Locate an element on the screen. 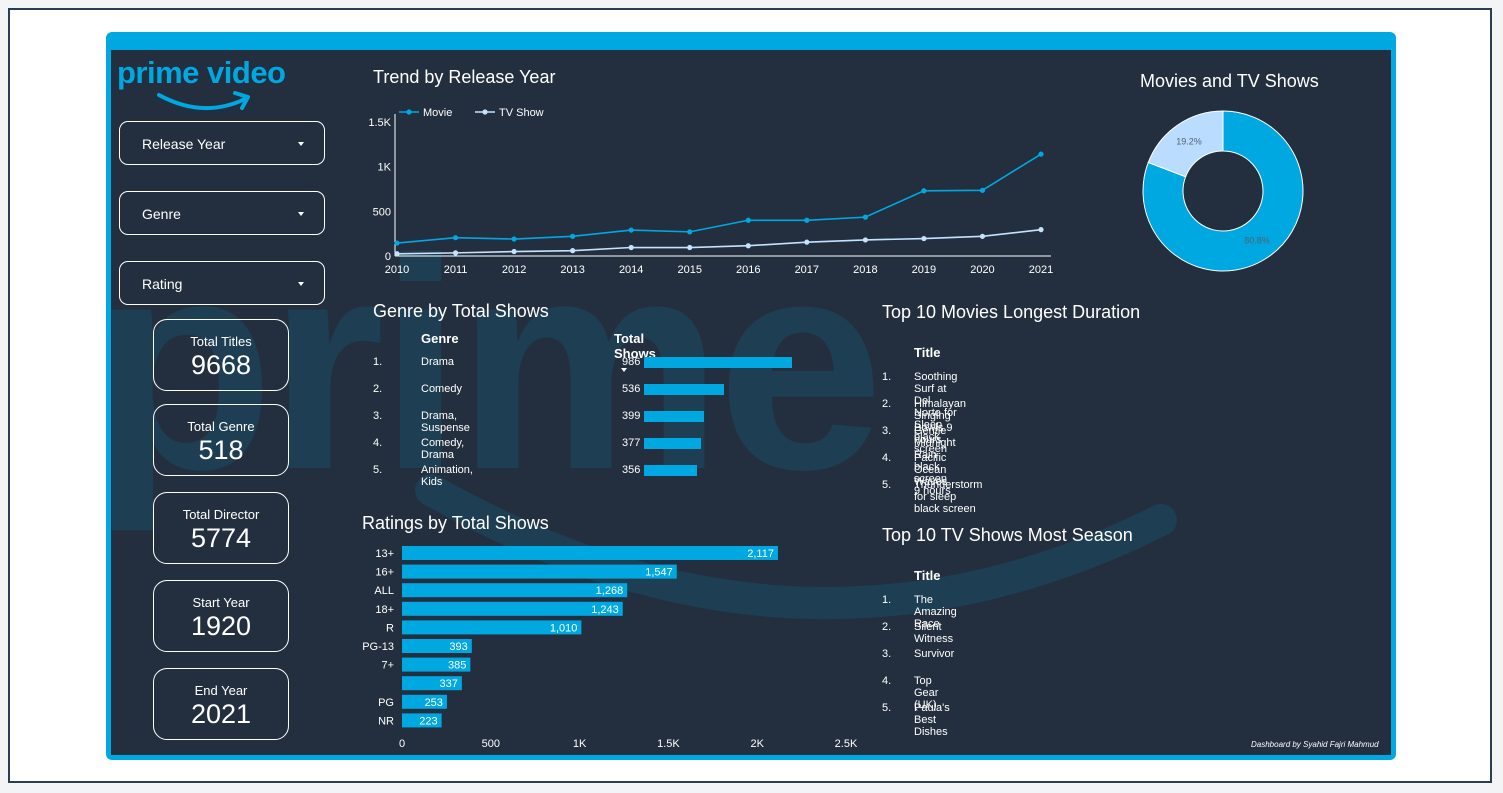 The width and height of the screenshot is (1503, 793). series-line-movie is located at coordinates (719, 198).